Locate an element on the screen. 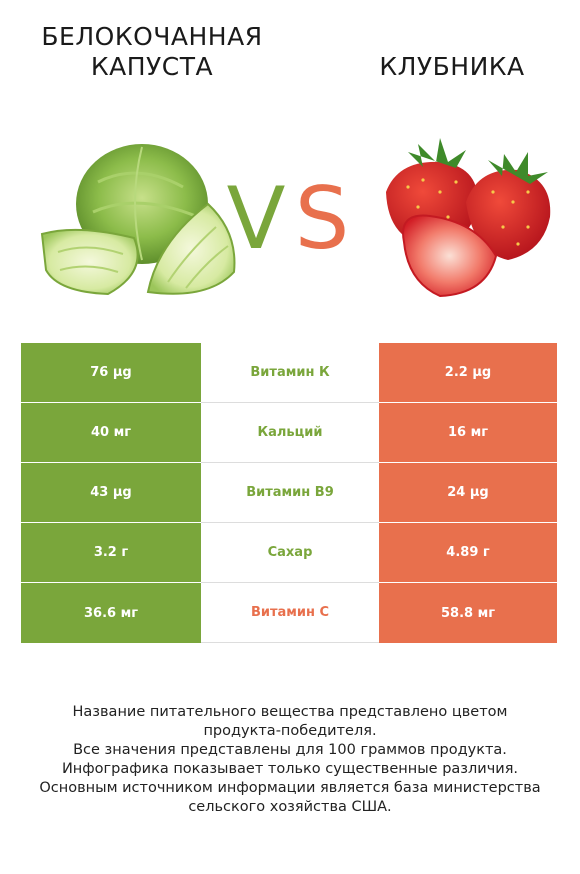 The image size is (580, 874). nutrient-name-cell: Витамин C is located at coordinates (290, 613).